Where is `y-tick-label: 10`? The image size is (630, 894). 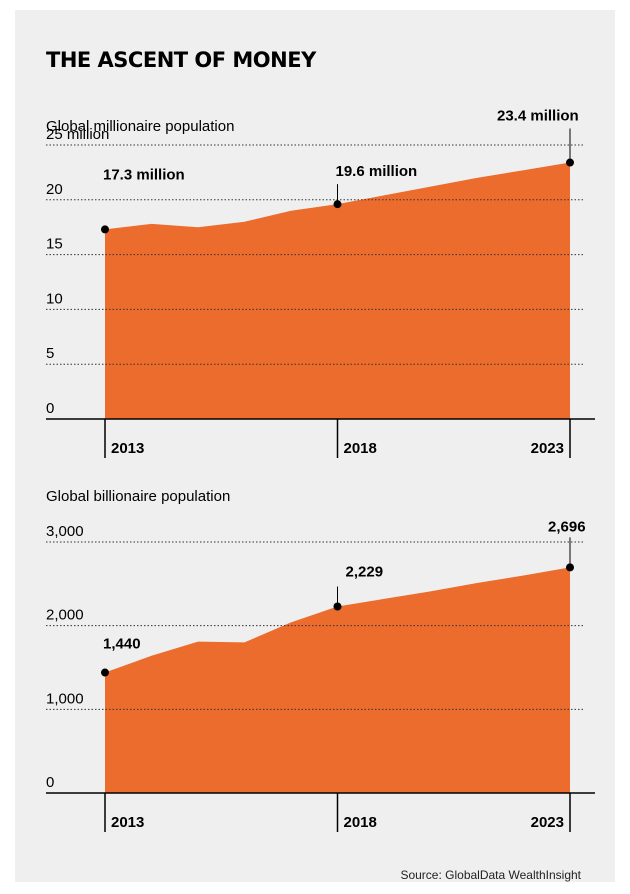
y-tick-label: 10 is located at coordinates (54, 298).